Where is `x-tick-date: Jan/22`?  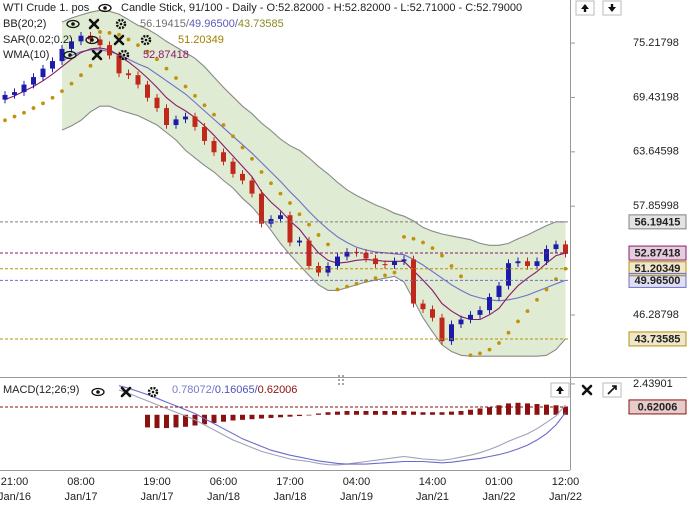
x-tick-date: Jan/22 is located at coordinates (565, 497).